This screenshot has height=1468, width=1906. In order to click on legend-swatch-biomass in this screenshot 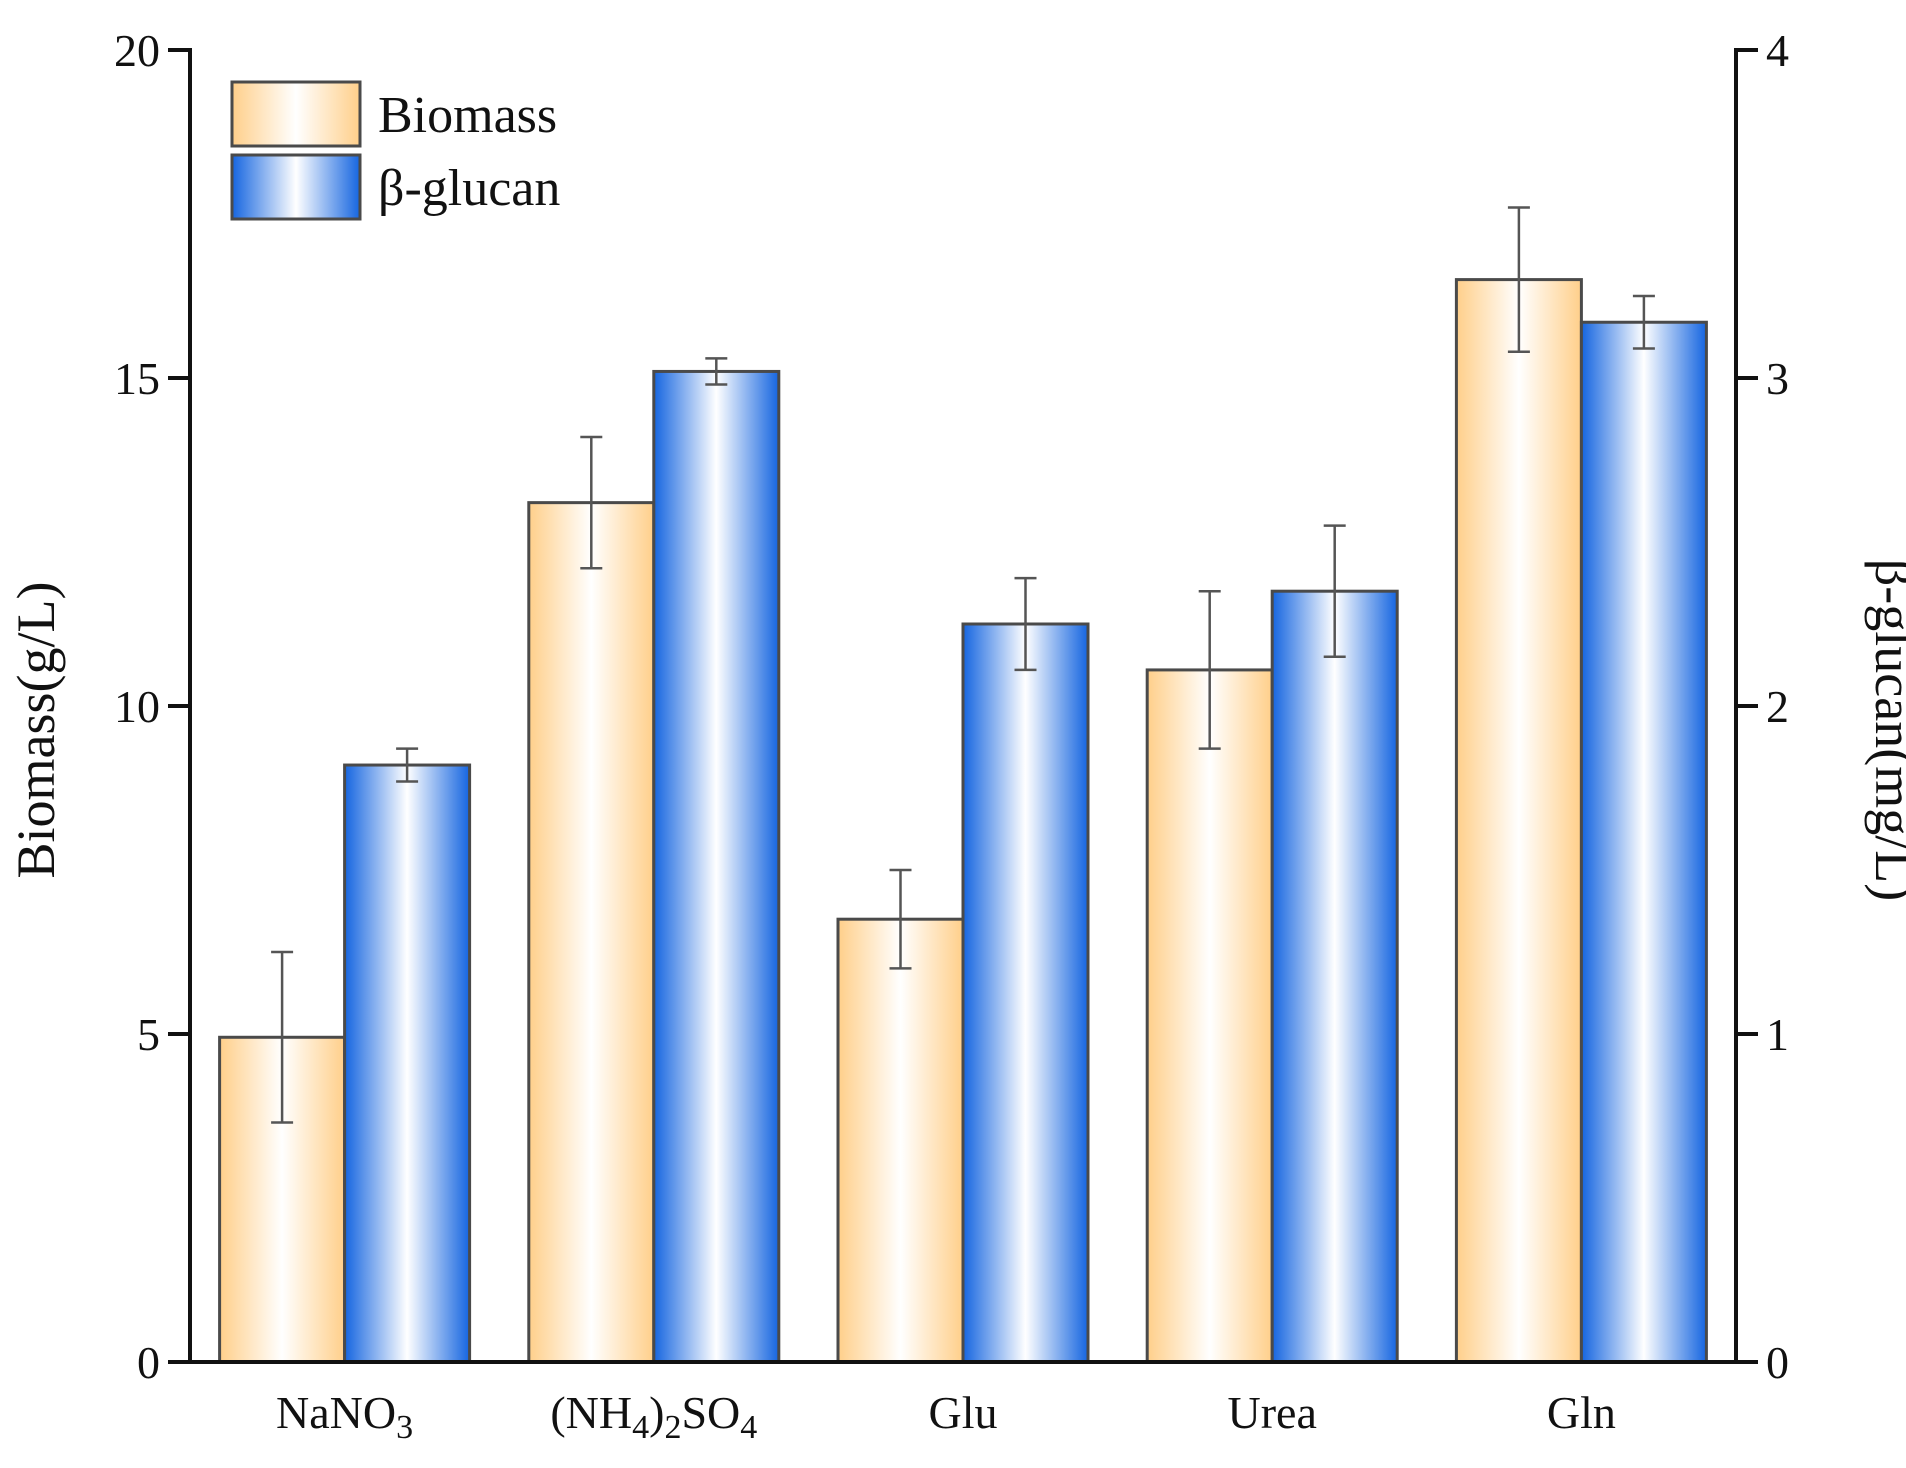, I will do `click(296, 114)`.